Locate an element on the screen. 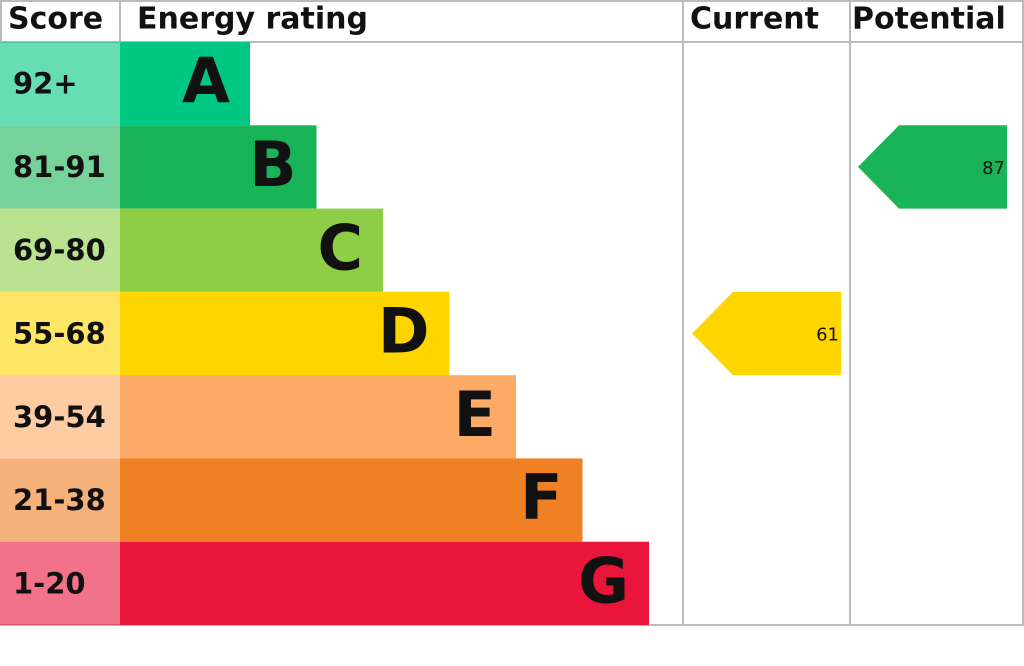 This screenshot has height=666, width=1024. band-score: 81-91 is located at coordinates (59, 167).